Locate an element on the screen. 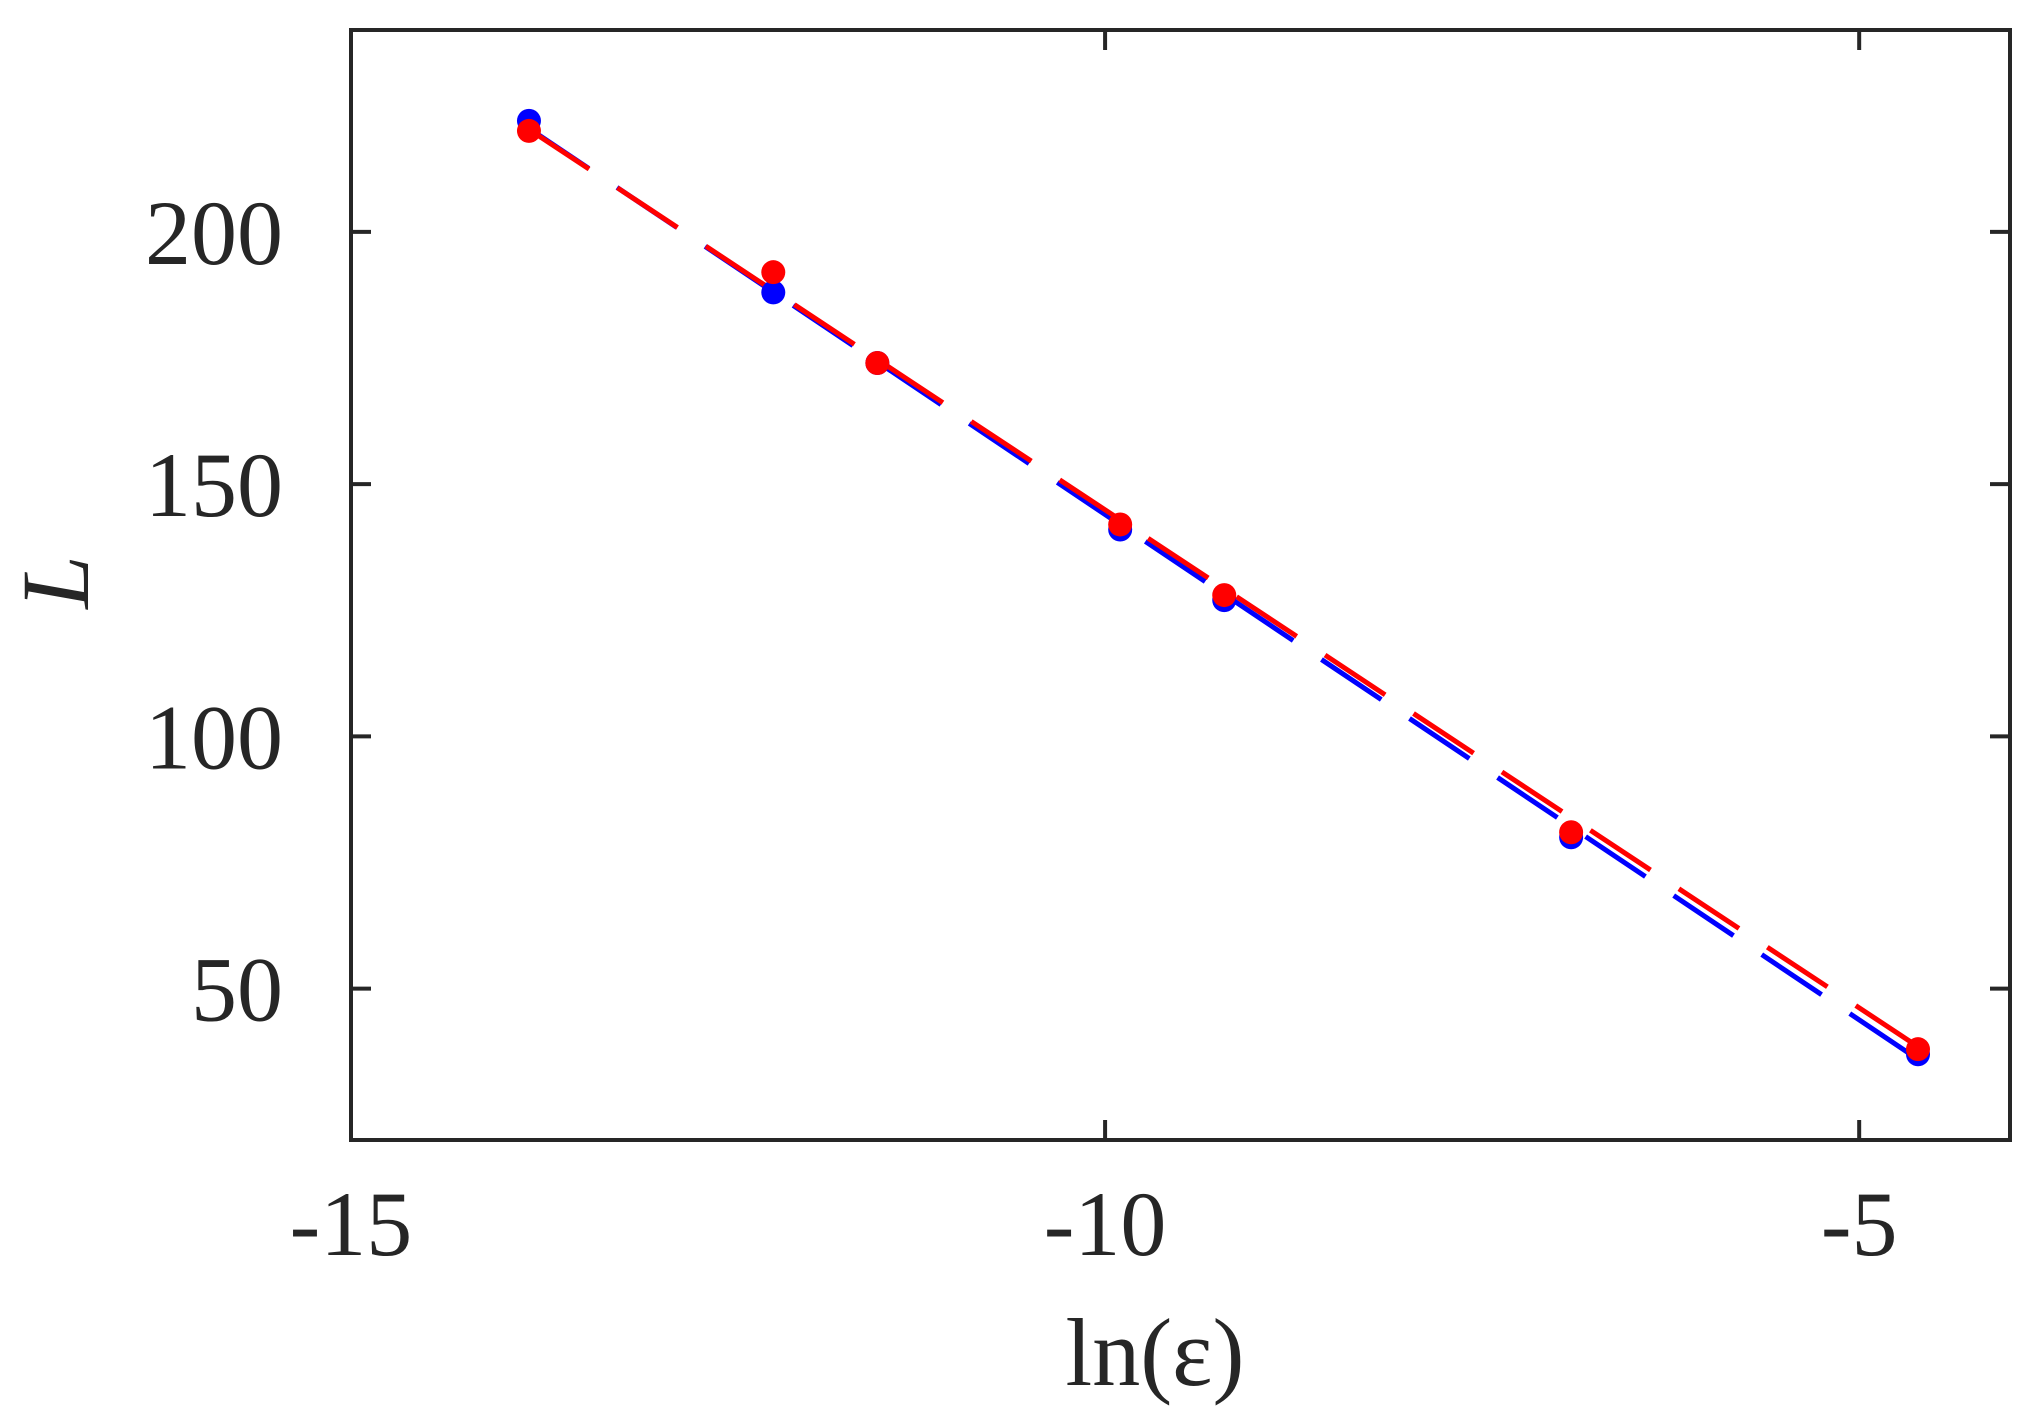 Image resolution: width=2028 pixels, height=1409 pixels. y-tick-label-4: 200 is located at coordinates (214, 233).